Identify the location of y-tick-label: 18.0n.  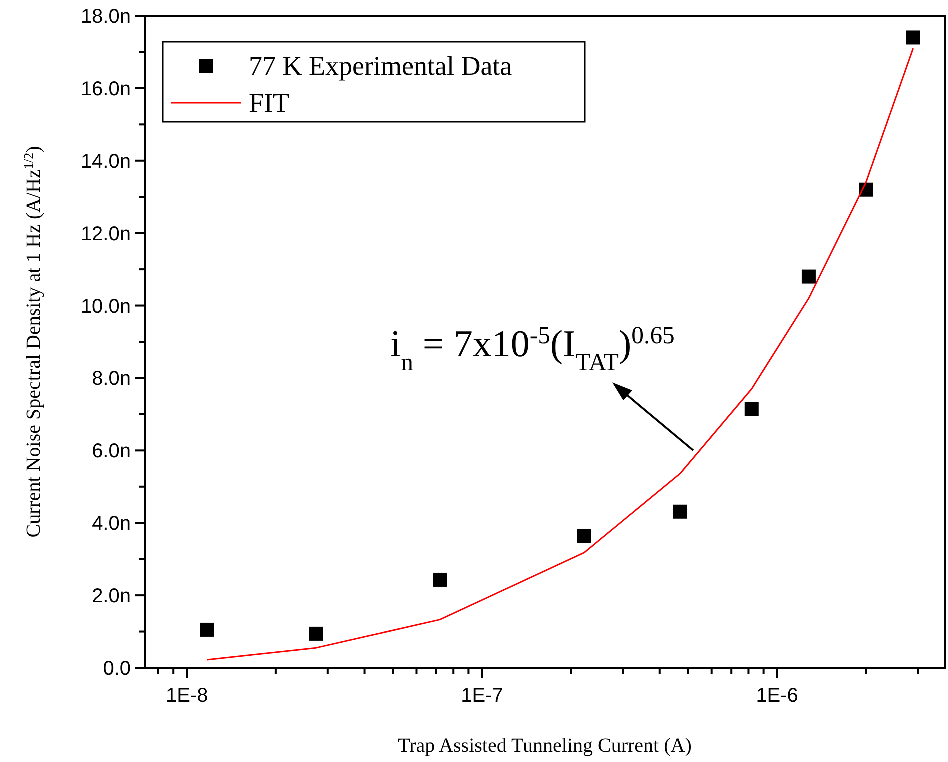
(105, 17).